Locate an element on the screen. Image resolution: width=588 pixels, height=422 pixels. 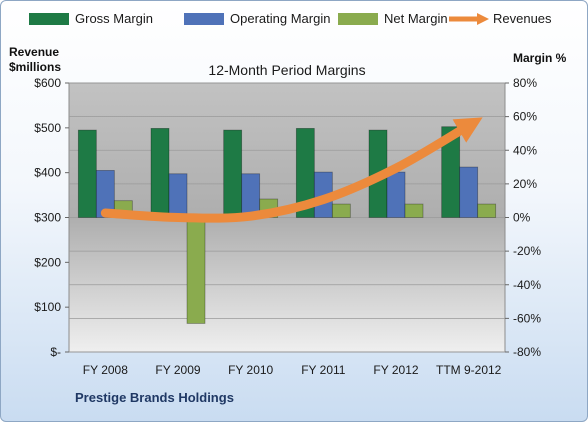
legend-item-revenues: Revenues is located at coordinates (499, 18).